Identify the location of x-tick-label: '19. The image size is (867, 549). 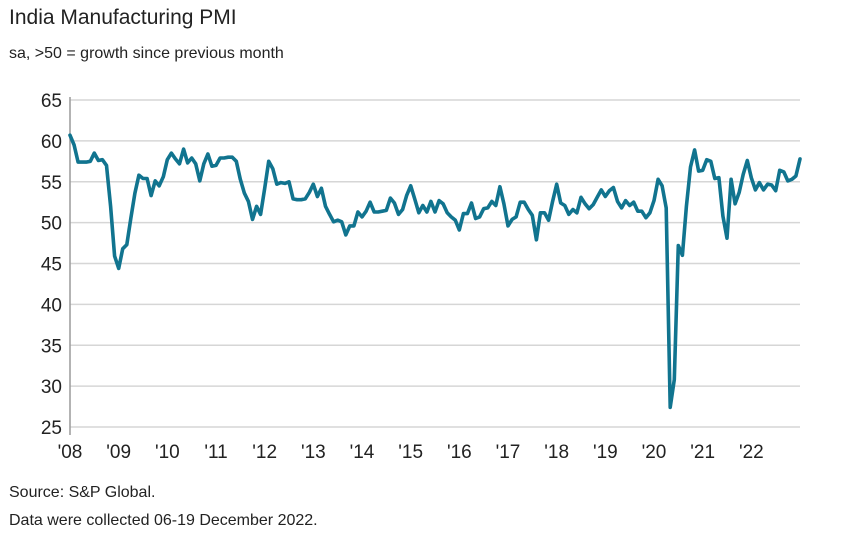
(605, 452).